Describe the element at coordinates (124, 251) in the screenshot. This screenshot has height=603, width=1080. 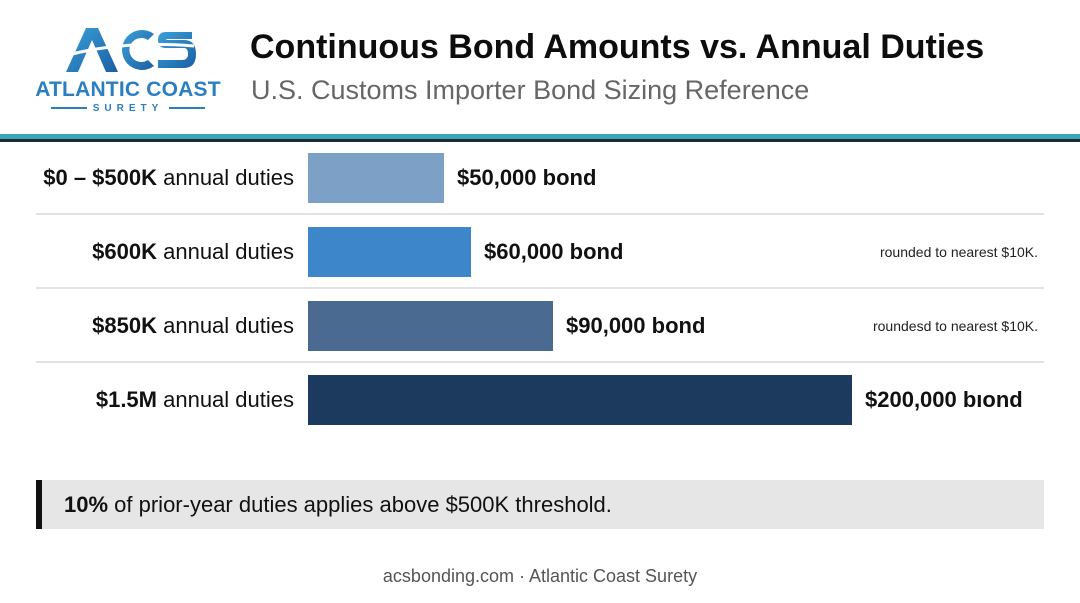
I see `category-label-bold: $600K` at that location.